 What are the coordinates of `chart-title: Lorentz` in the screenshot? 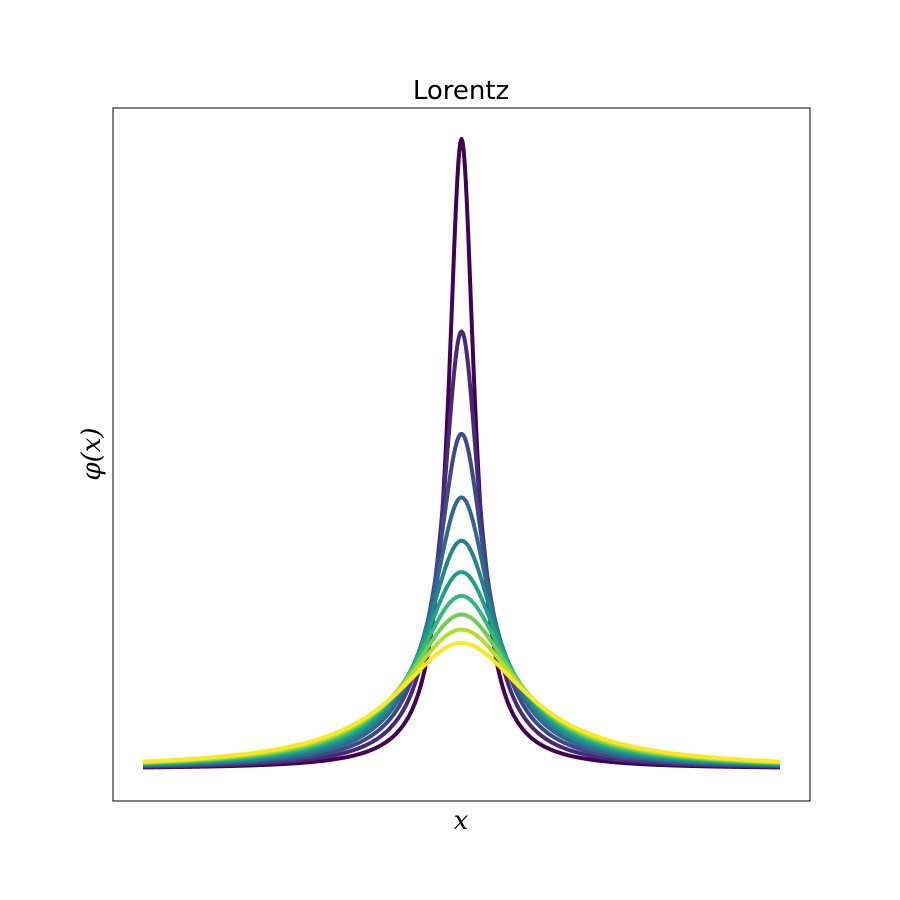 It's located at (461, 91).